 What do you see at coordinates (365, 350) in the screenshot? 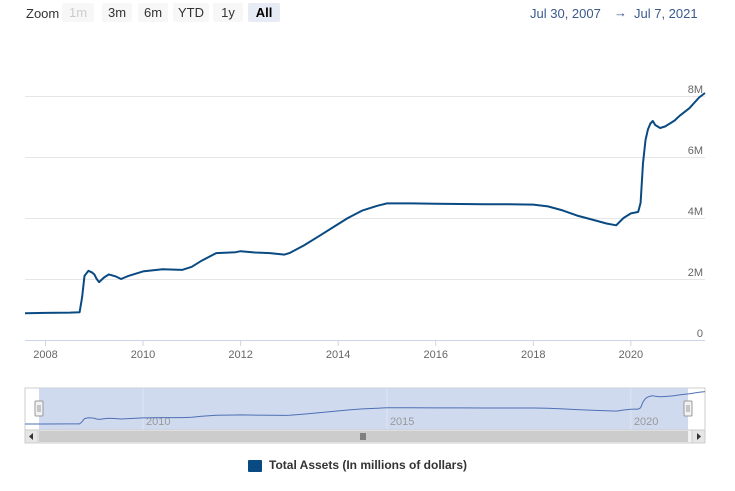
I see `x-axis: 2008 2010 2012 2014 2016 2018 2020` at bounding box center [365, 350].